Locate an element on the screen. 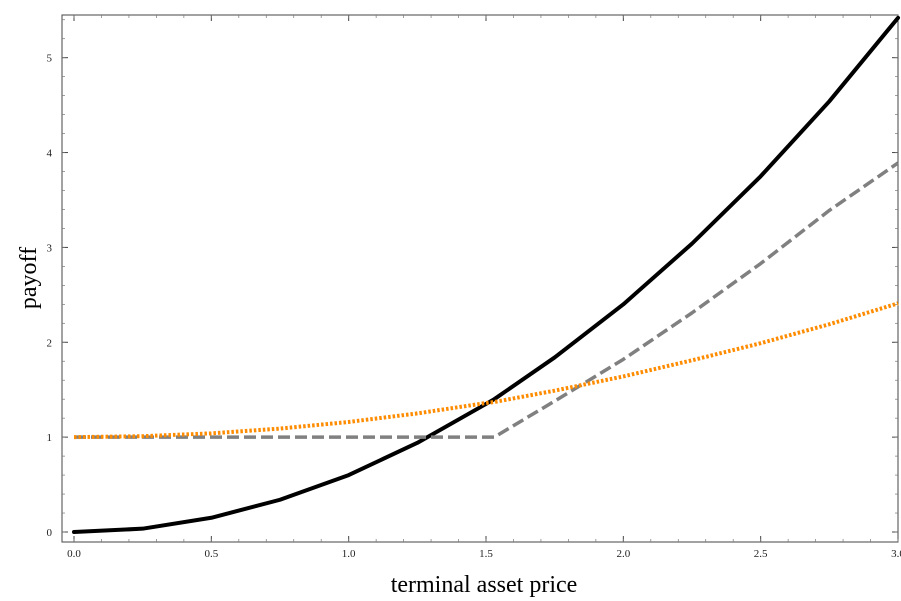 Image resolution: width=901 pixels, height=601 pixels. y-axis-label: payoff is located at coordinates (29, 278).